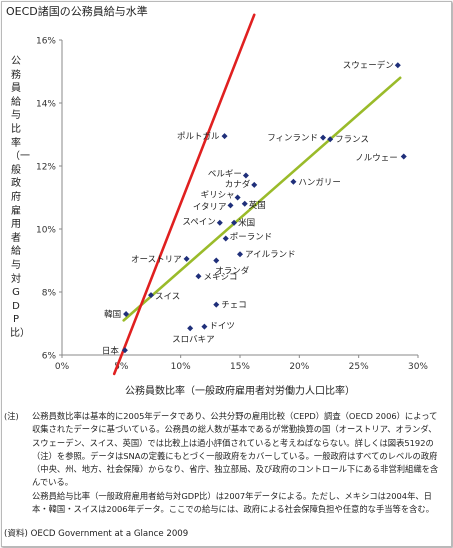  What do you see at coordinates (234, 306) in the screenshot?
I see `point-label: チェコ` at bounding box center [234, 306].